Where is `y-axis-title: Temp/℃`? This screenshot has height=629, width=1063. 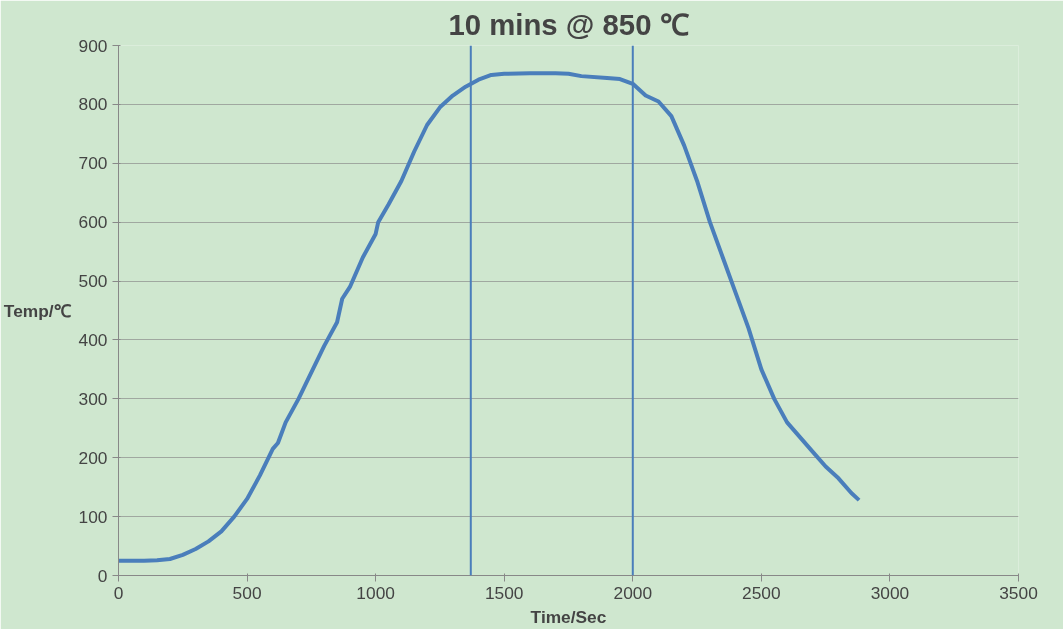
y-axis-title: Temp/℃ is located at coordinates (37, 310).